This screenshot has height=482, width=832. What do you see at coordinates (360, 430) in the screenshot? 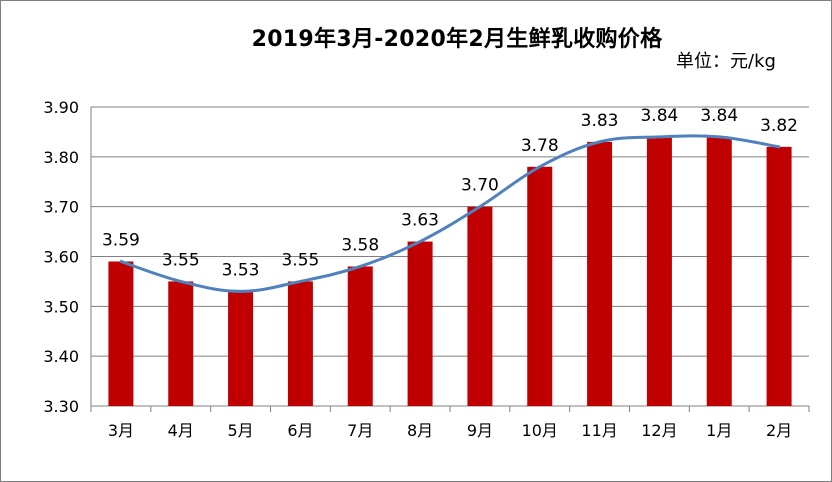
I see `x-tick-label: 7月` at bounding box center [360, 430].